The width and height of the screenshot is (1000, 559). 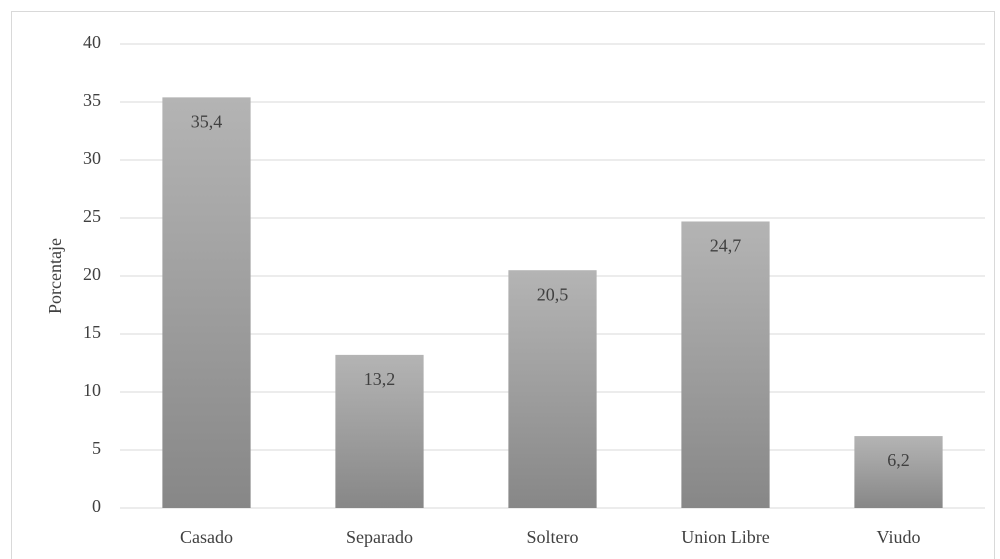 What do you see at coordinates (553, 294) in the screenshot?
I see `data-label: 20,5` at bounding box center [553, 294].